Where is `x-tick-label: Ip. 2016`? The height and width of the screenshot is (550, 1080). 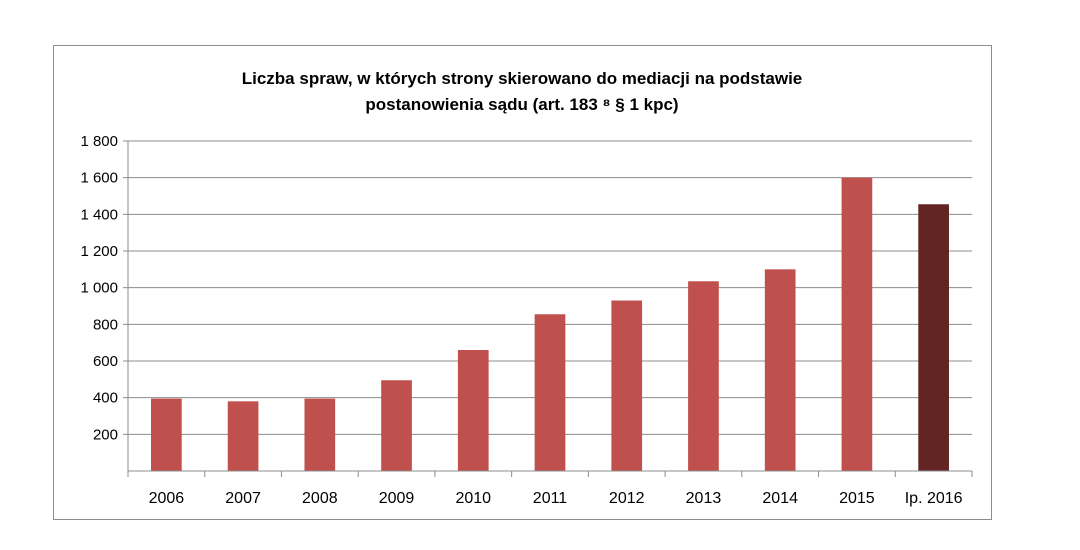 x-tick-label: Ip. 2016 is located at coordinates (934, 498).